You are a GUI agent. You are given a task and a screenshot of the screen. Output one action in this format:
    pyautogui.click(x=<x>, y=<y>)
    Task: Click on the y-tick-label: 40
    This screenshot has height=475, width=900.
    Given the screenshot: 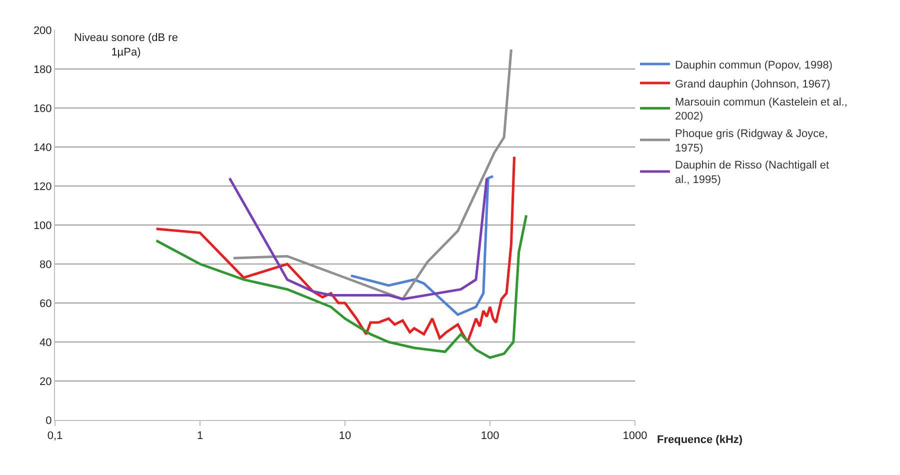 What is the action you would take?
    pyautogui.click(x=46, y=342)
    